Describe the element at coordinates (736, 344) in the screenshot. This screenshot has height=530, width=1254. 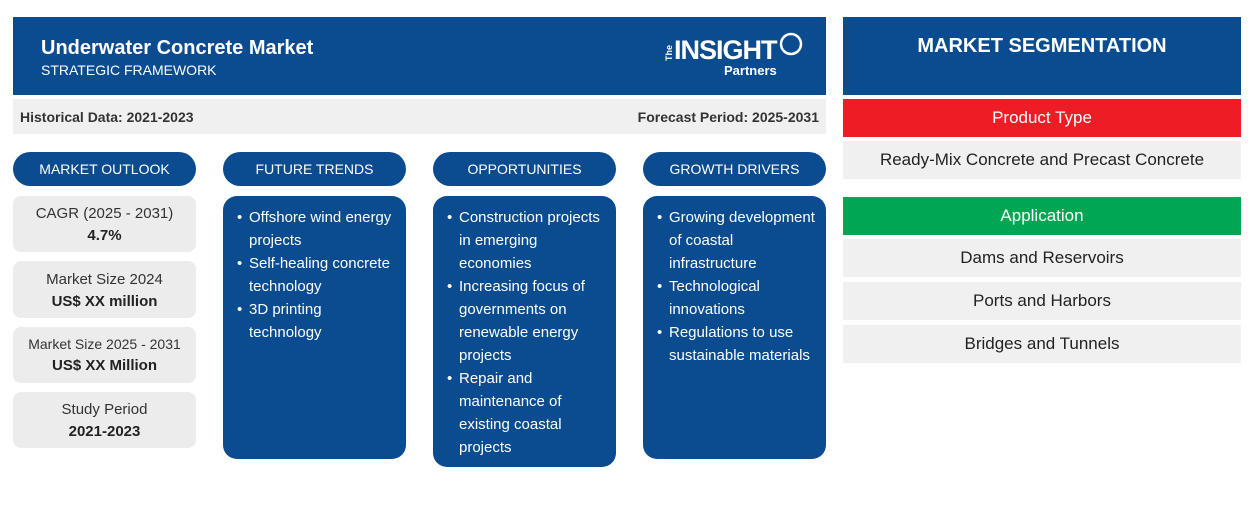
I see `list-item: Regulations to use sustainable materials` at that location.